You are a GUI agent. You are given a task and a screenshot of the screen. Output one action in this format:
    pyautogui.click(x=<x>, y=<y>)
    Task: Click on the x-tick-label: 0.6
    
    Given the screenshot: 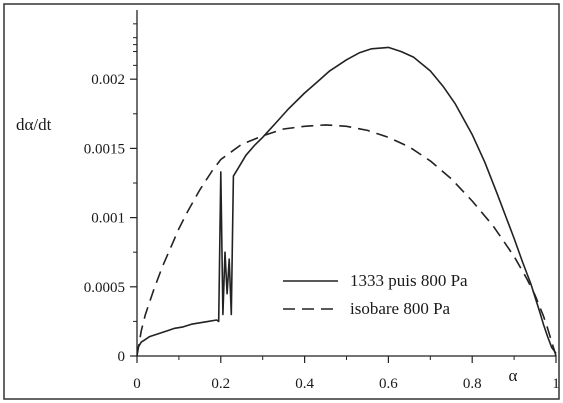 What is the action you would take?
    pyautogui.click(x=388, y=384)
    